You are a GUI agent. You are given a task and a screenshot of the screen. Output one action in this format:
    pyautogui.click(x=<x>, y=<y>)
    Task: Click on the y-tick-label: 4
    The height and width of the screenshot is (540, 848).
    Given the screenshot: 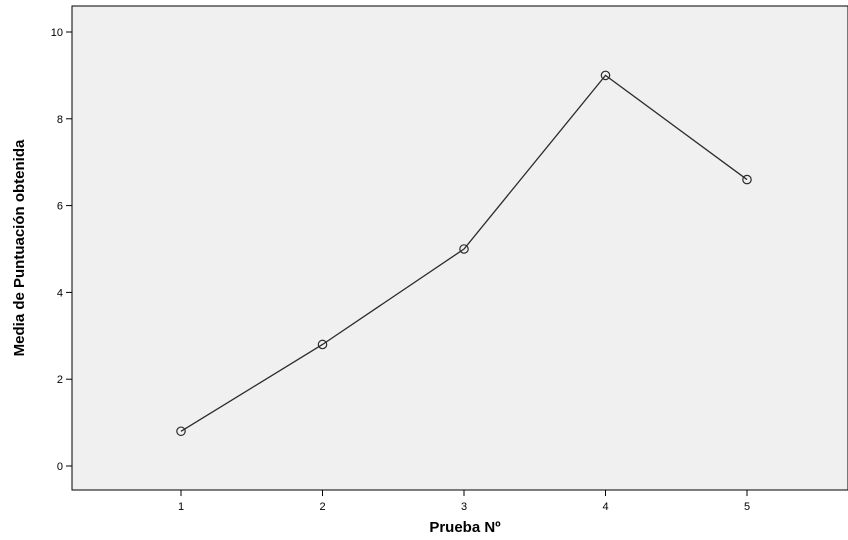 What is the action you would take?
    pyautogui.click(x=60, y=293)
    